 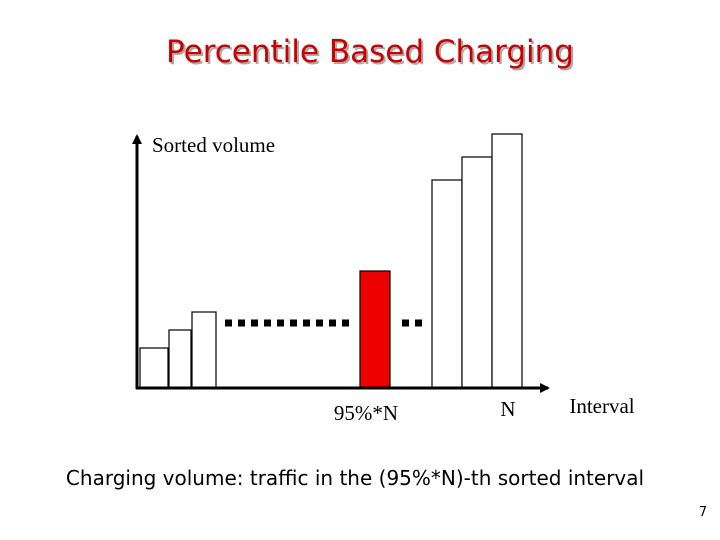 I want to click on title-shadow: Percentile Based Charging, so click(x=372, y=54).